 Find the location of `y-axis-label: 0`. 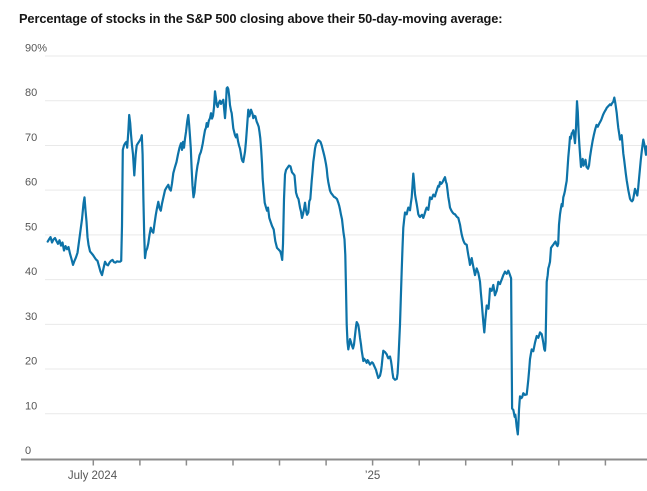

y-axis-label: 0 is located at coordinates (28, 451).